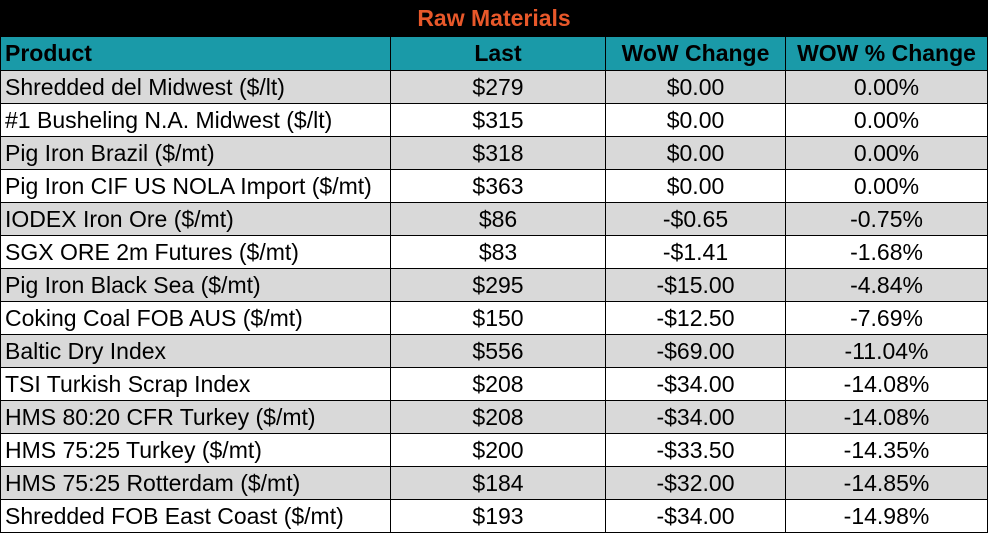  I want to click on table-row: SGX ORE 2m Futures ($/mt) $83 -$1.41 -1.68%, so click(494, 252).